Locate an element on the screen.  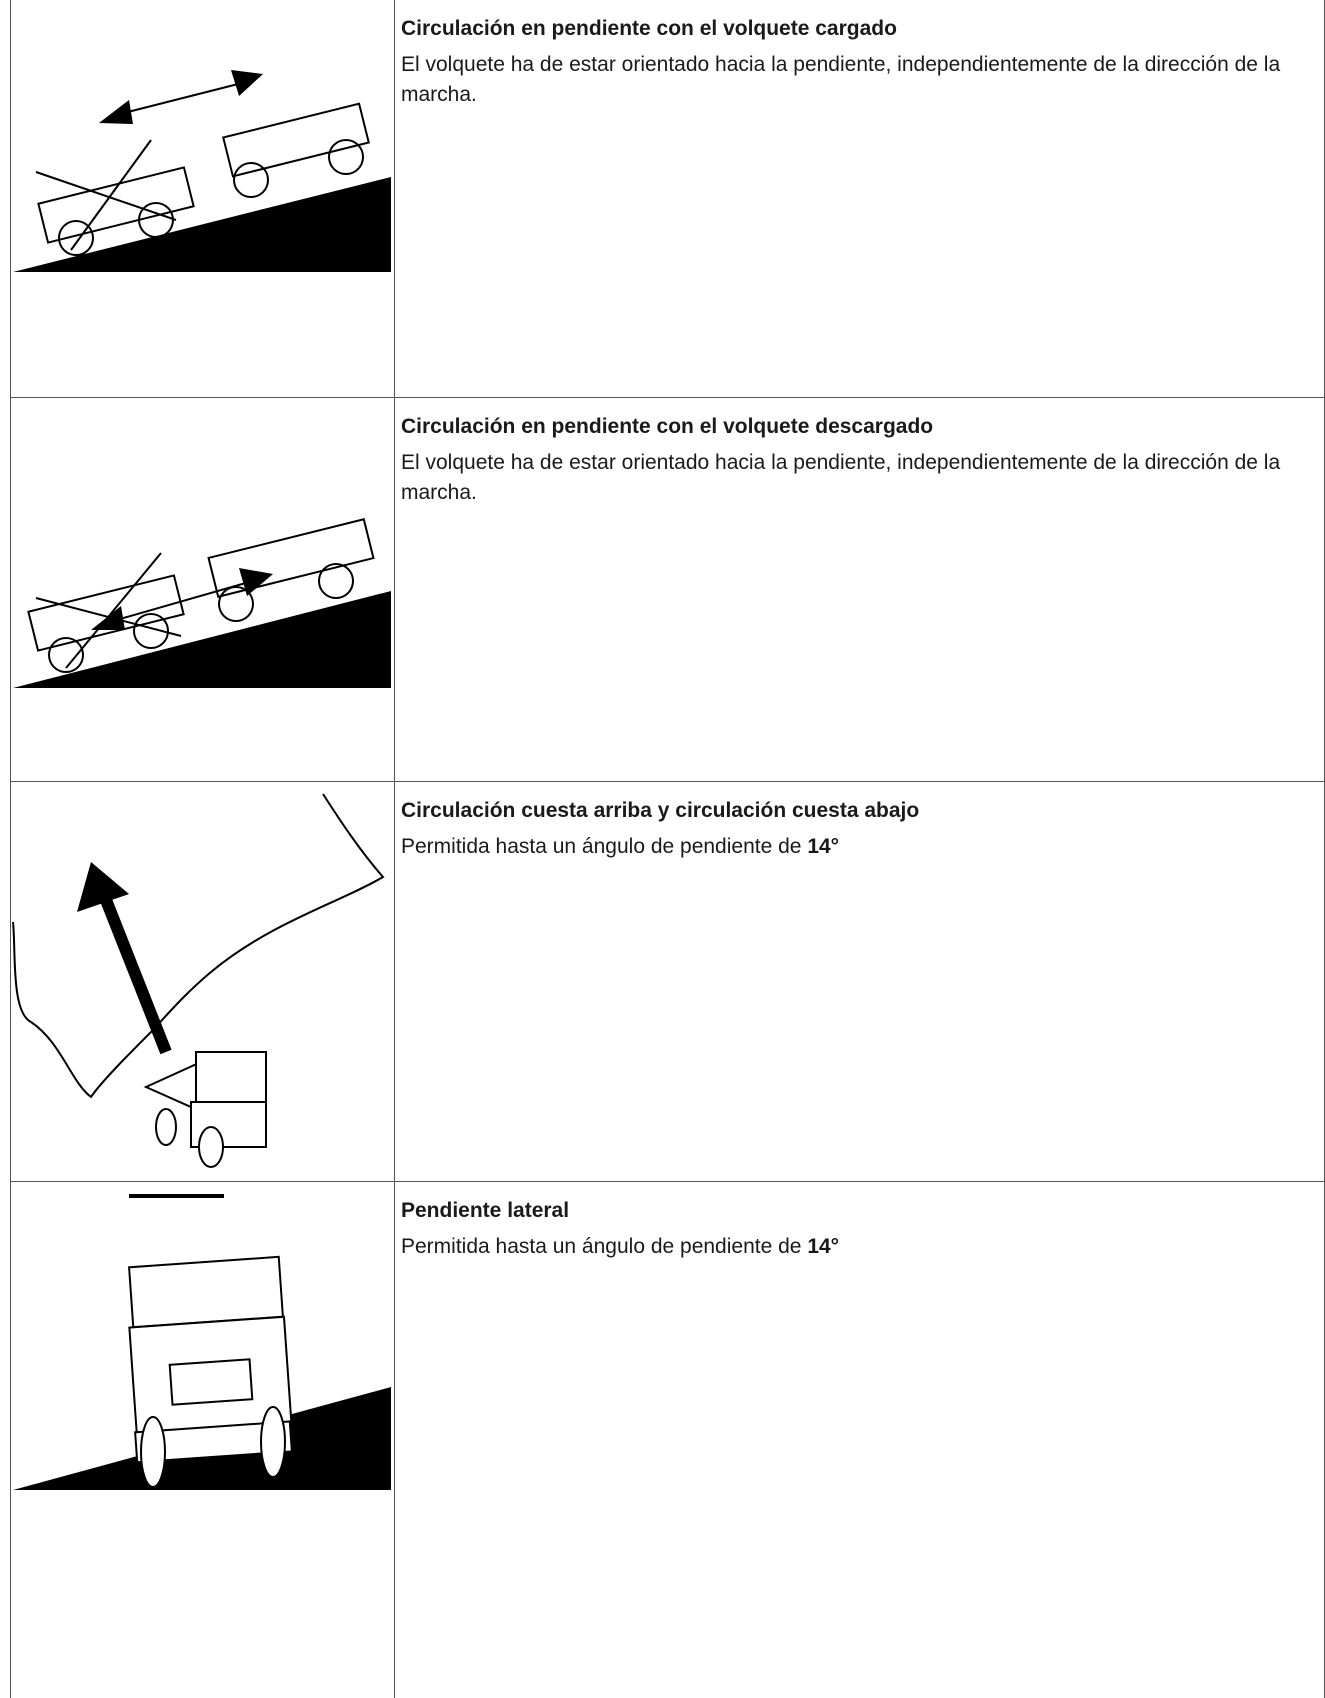
row-title: Pendiente lateral is located at coordinates (485, 1210).